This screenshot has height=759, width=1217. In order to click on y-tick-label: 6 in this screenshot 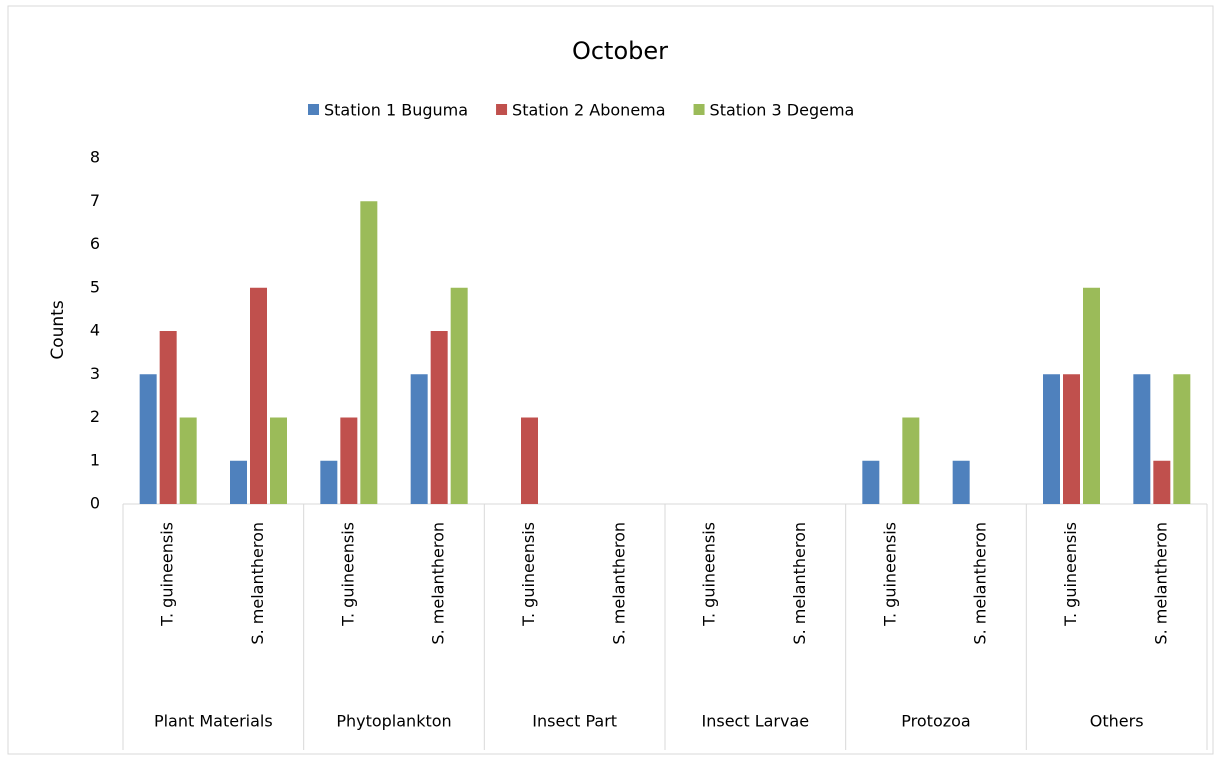, I will do `click(95, 243)`.